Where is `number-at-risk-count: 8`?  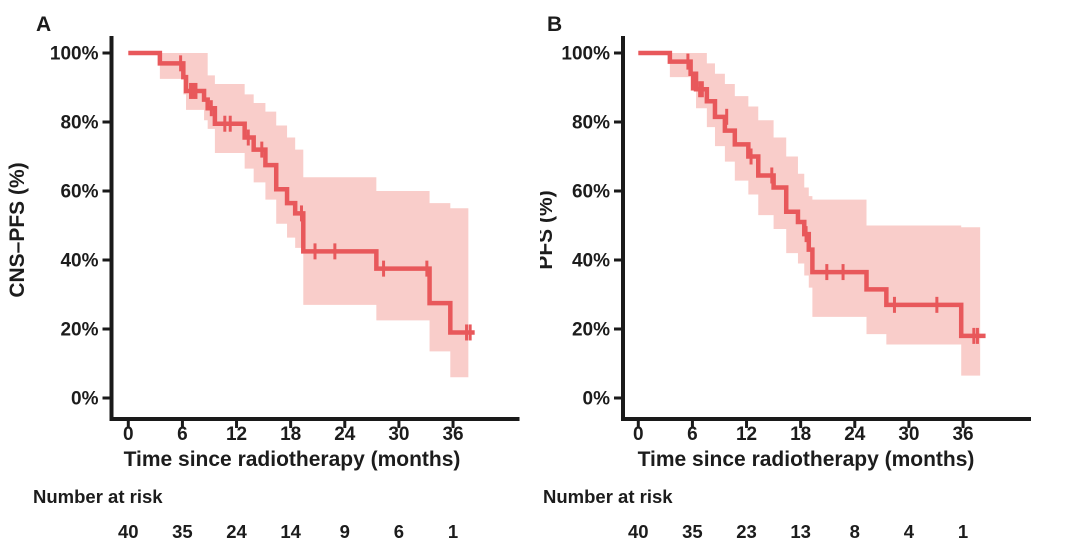
number-at-risk-count: 8 is located at coordinates (855, 531).